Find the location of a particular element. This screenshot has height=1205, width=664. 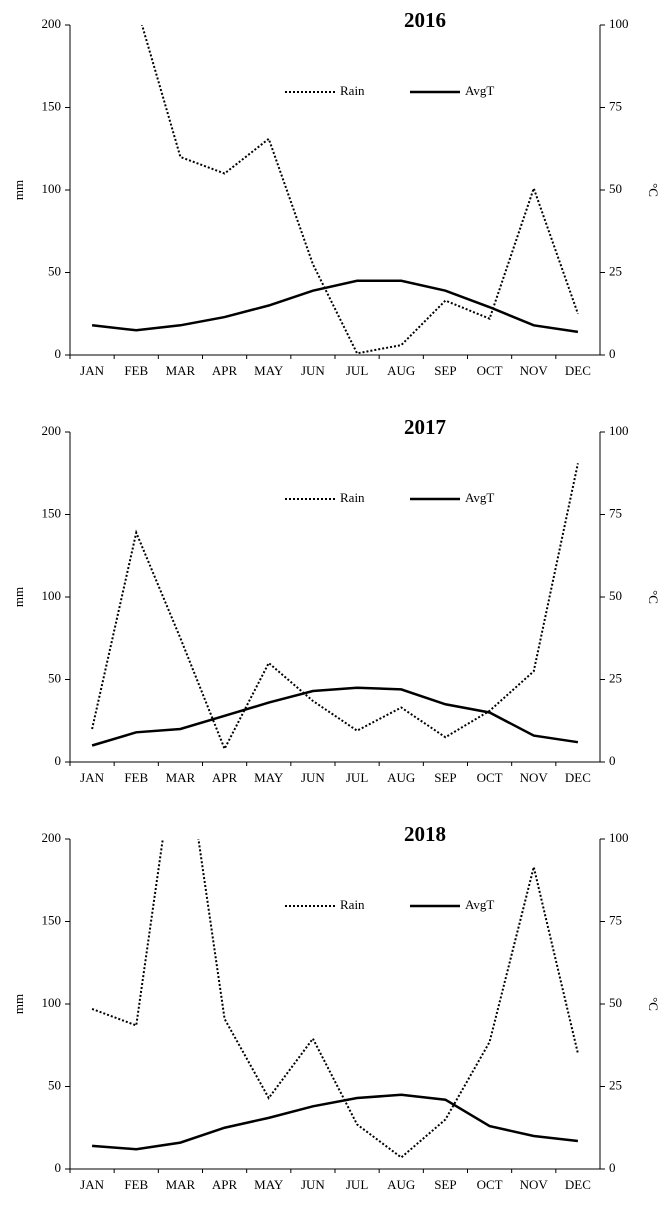

chart-title: 2018 is located at coordinates (425, 834).